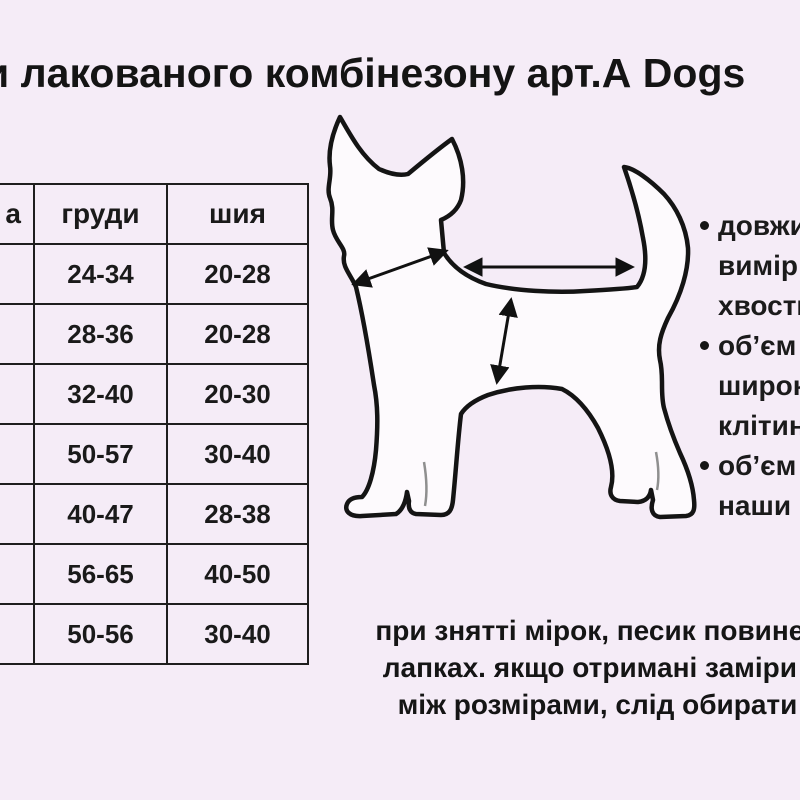  Describe the element at coordinates (657, 471) in the screenshot. I see `hind-dewclaw-mark` at that location.